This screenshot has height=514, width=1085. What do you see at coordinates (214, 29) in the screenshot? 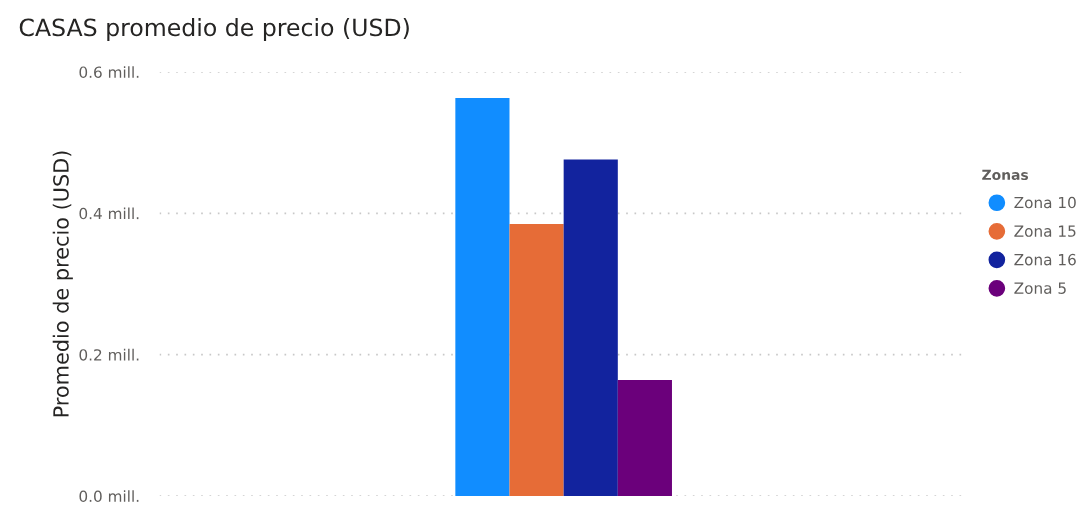
I see `chart-title: CASAS promedio de precio (USD)` at bounding box center [214, 29].